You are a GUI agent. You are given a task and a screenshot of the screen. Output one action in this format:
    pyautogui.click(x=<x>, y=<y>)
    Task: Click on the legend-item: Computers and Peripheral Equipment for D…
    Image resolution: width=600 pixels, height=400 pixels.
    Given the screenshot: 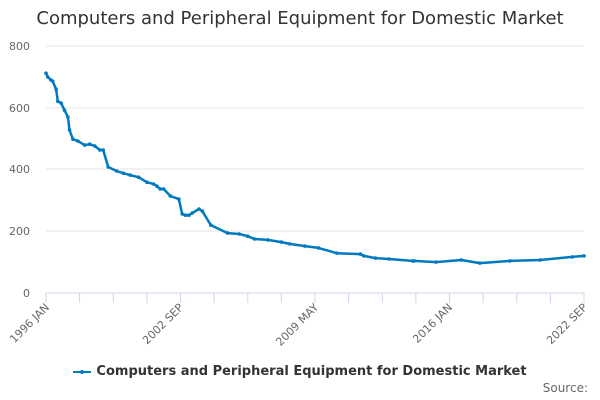 What is the action you would take?
    pyautogui.click(x=300, y=371)
    